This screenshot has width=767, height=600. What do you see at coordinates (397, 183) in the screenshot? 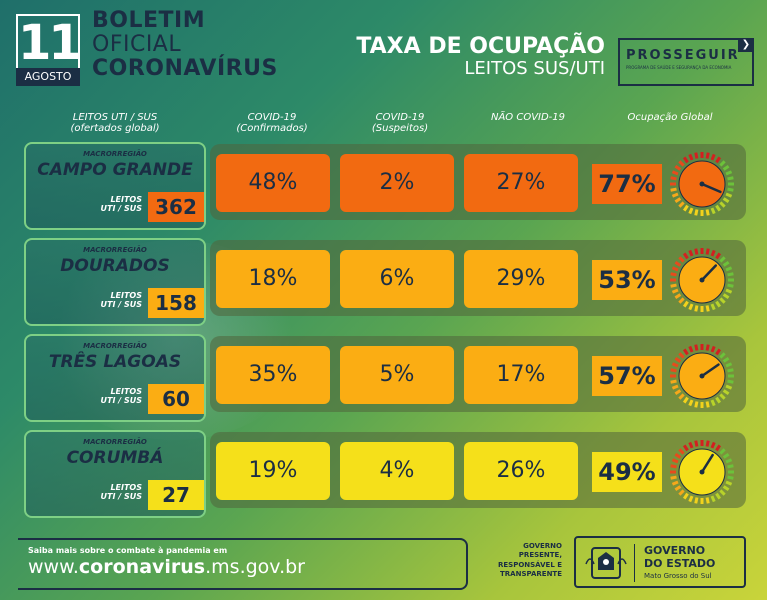
I see `cell-suspeitos: 2%` at bounding box center [397, 183].